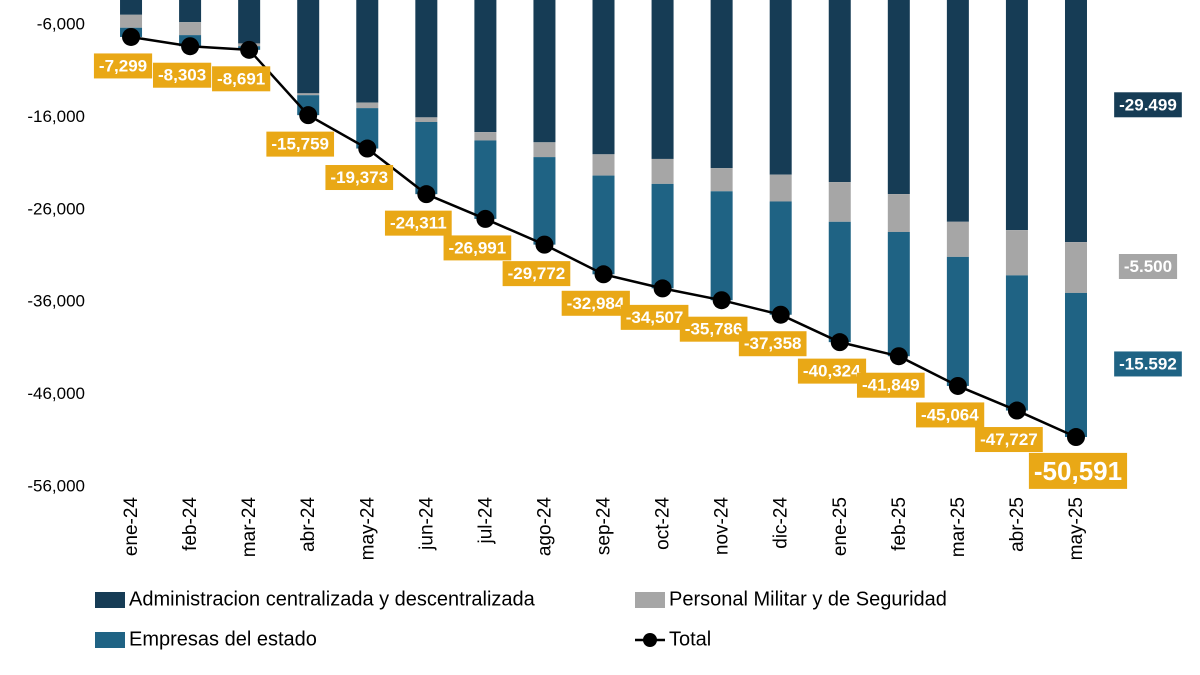 This screenshot has height=675, width=1200. What do you see at coordinates (840, 526) in the screenshot?
I see `x-tick-label: ene-25` at bounding box center [840, 526].